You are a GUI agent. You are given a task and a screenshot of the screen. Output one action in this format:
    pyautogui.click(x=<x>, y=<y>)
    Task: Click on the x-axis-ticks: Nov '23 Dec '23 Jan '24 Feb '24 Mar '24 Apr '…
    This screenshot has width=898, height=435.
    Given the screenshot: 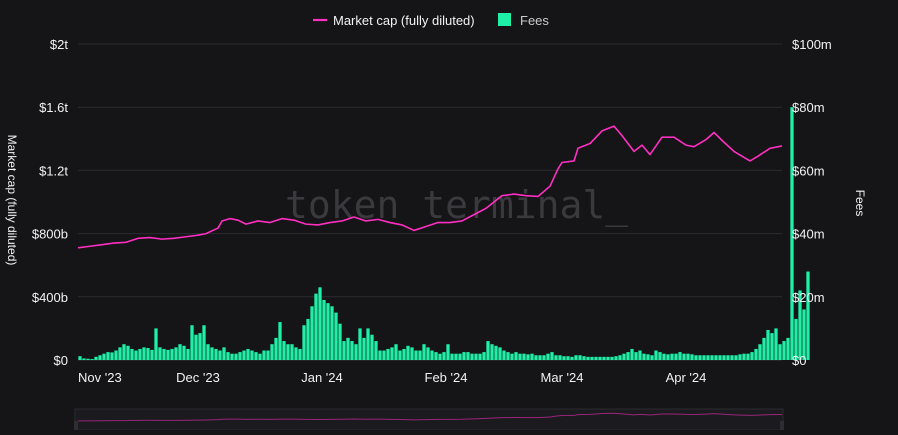 What is the action you would take?
    pyautogui.click(x=392, y=377)
    